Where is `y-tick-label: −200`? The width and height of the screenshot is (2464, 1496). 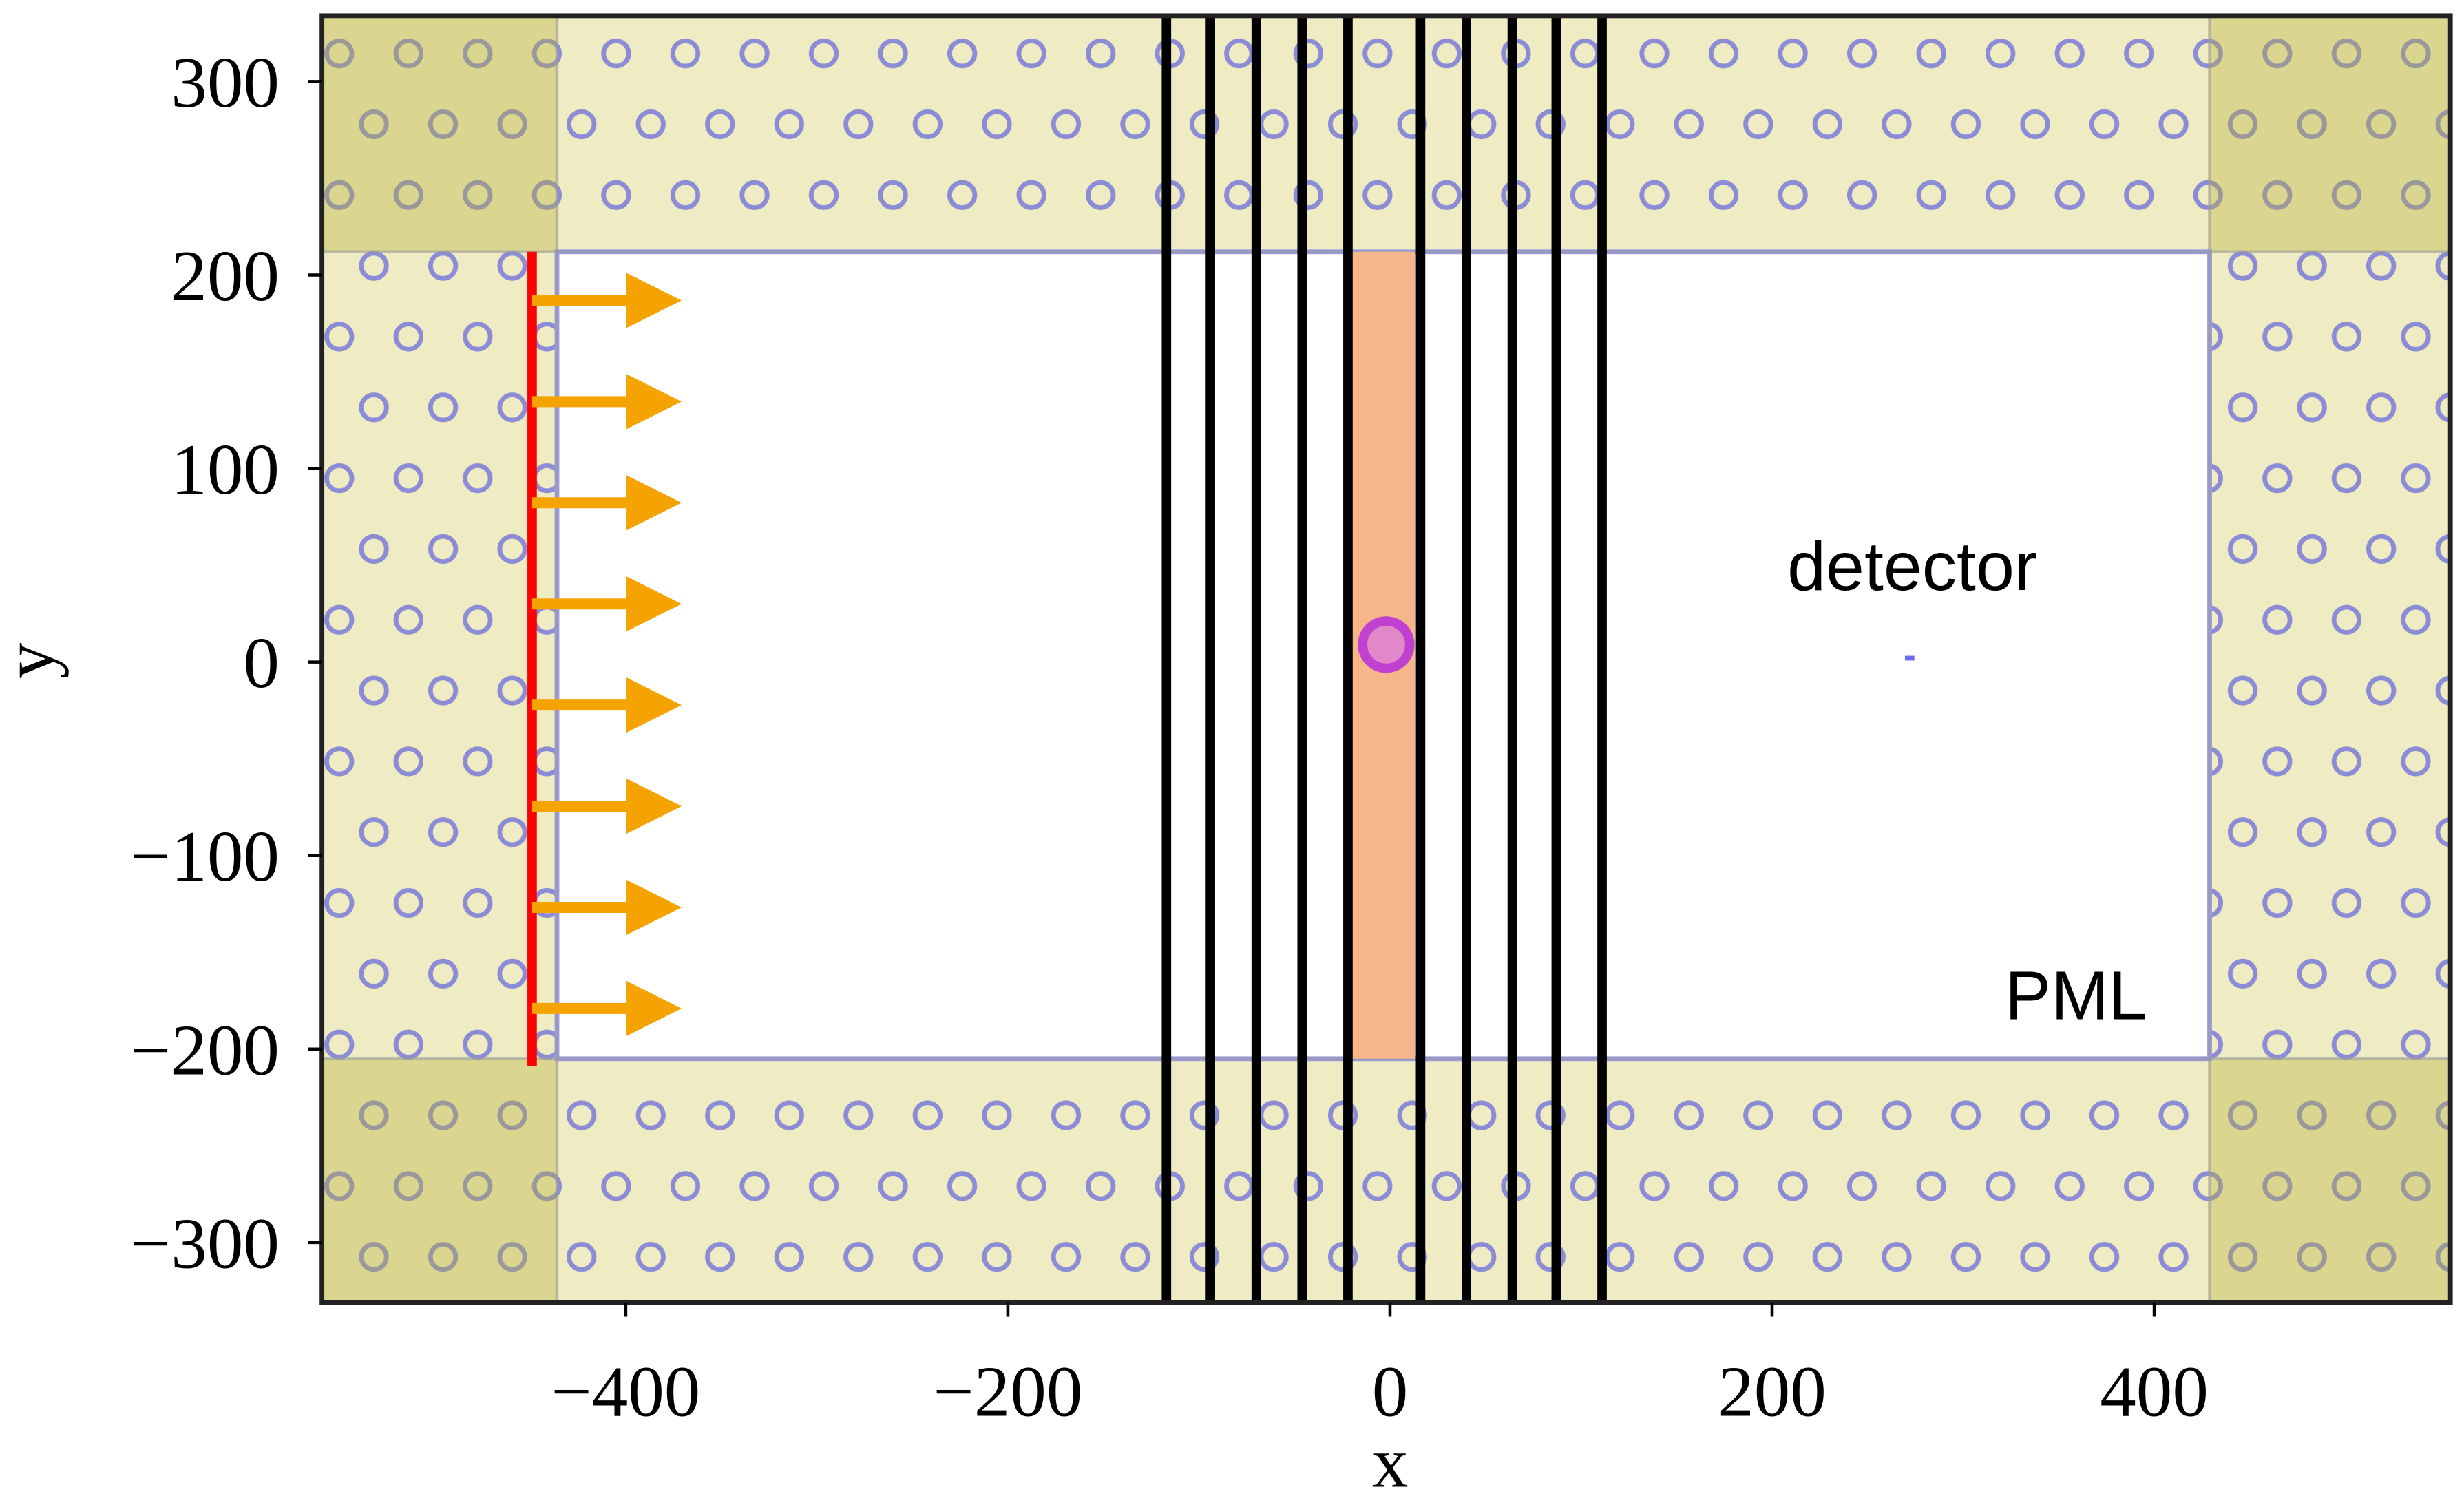
y-tick-label: −200 is located at coordinates (205, 1049).